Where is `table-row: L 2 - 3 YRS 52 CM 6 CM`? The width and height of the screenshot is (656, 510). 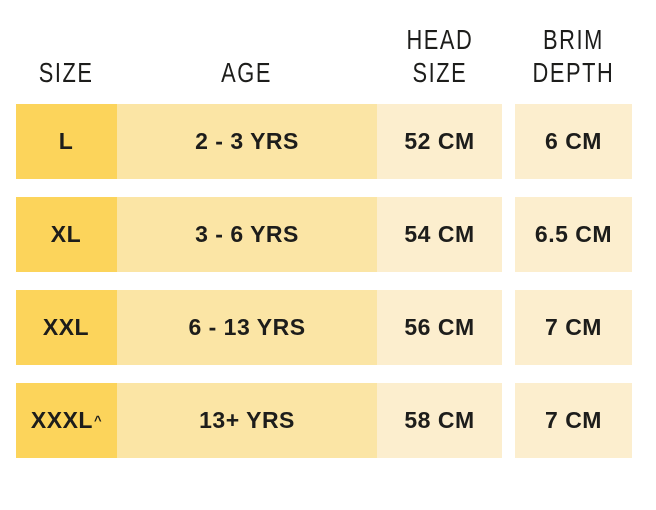
table-row: L 2 - 3 YRS 52 CM 6 CM is located at coordinates (324, 141).